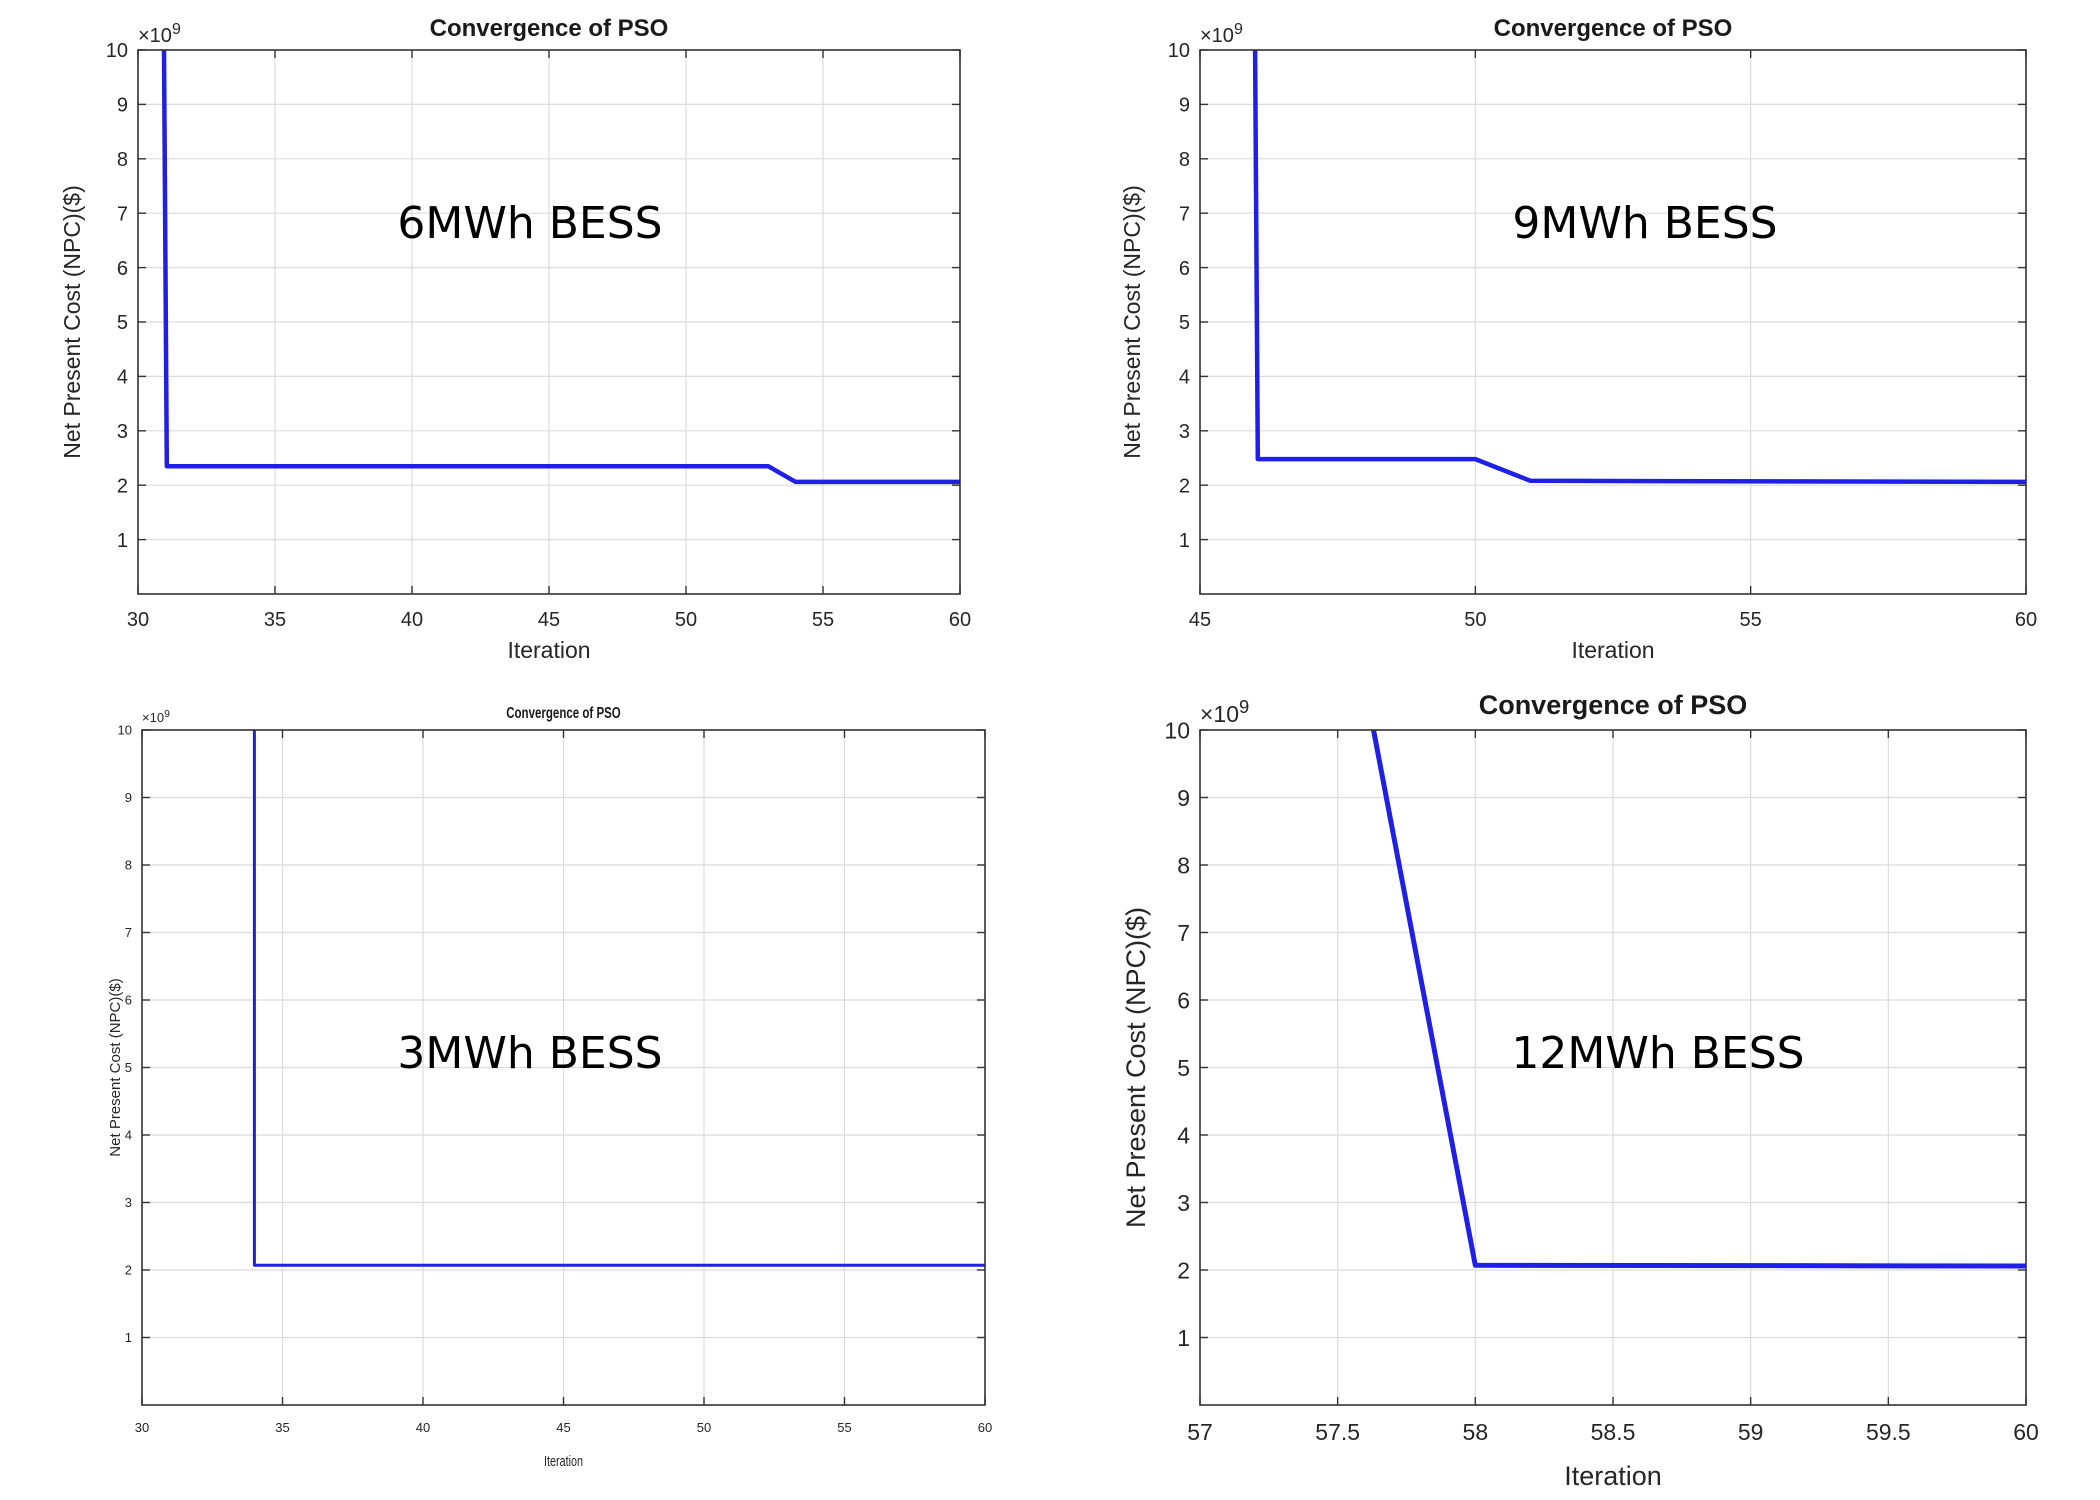 The height and width of the screenshot is (1500, 2100). I want to click on x-tick-label: 58.5, so click(1613, 1432).